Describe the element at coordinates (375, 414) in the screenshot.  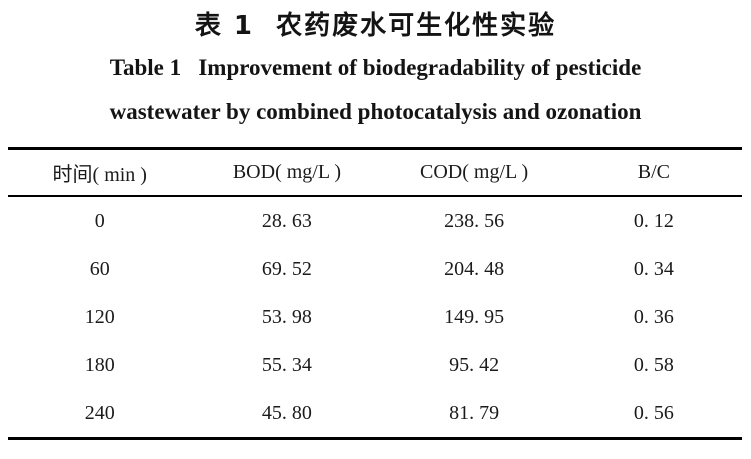
I see `table-row: 240 45. 80 81. 79 0. 56` at that location.